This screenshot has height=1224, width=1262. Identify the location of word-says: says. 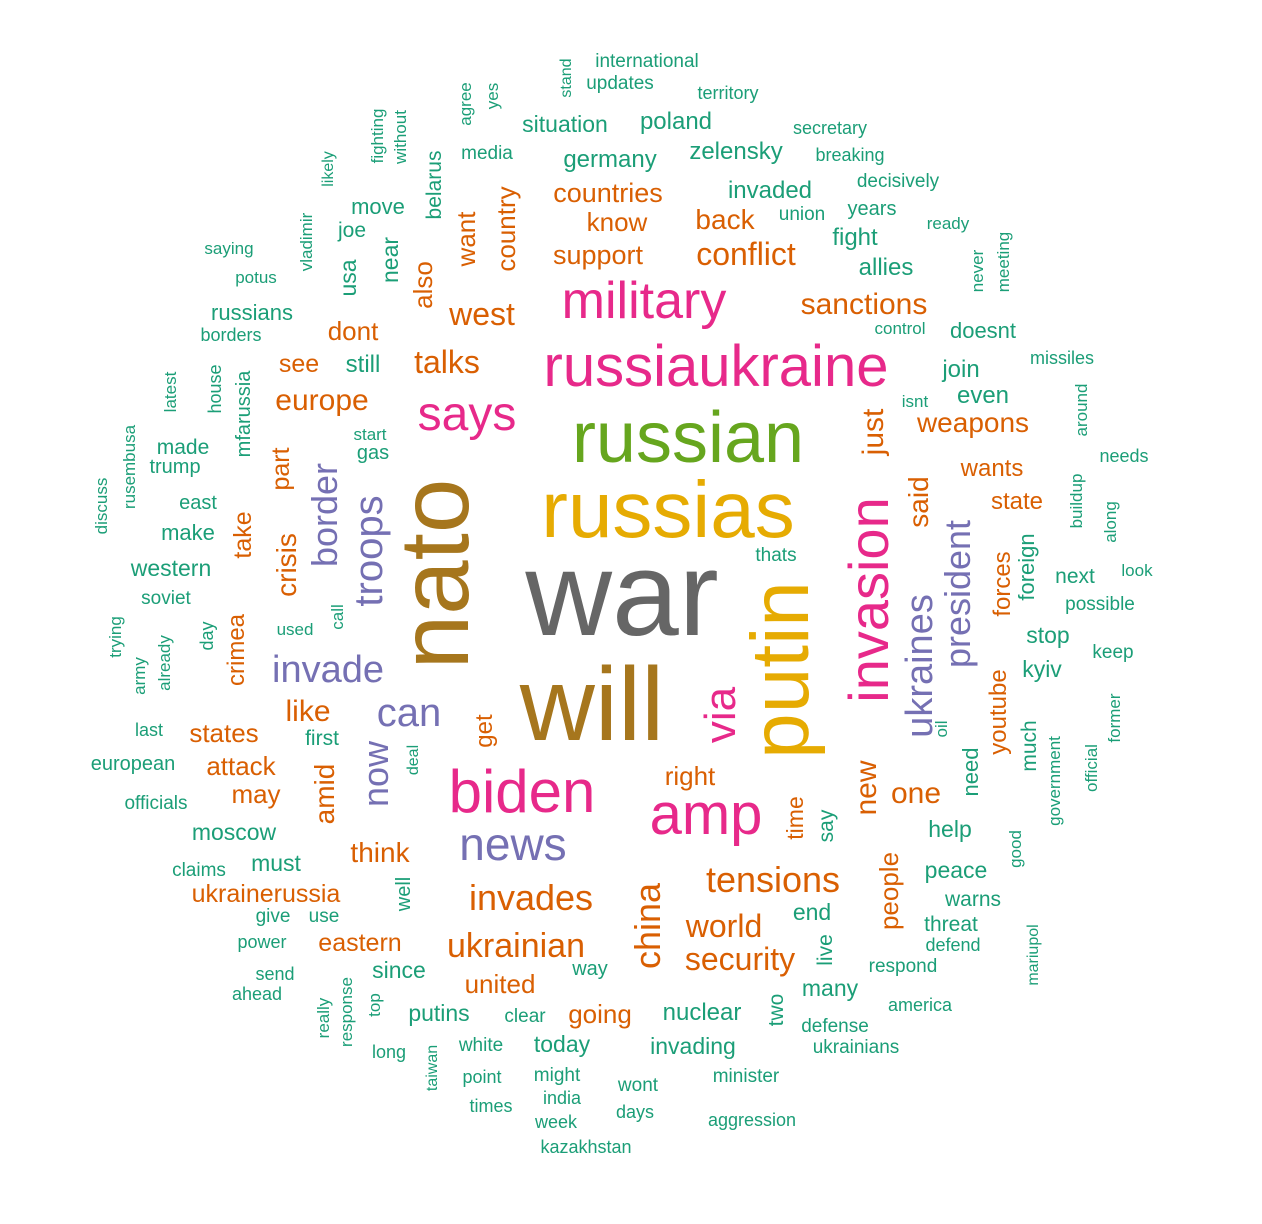
(467, 414).